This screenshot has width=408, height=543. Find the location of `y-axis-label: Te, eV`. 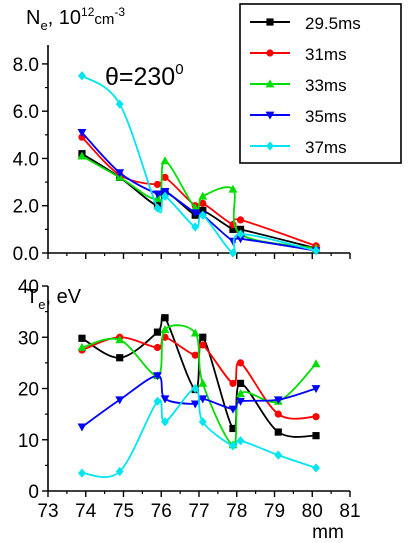

y-axis-label: Te, eV is located at coordinates (54, 299).